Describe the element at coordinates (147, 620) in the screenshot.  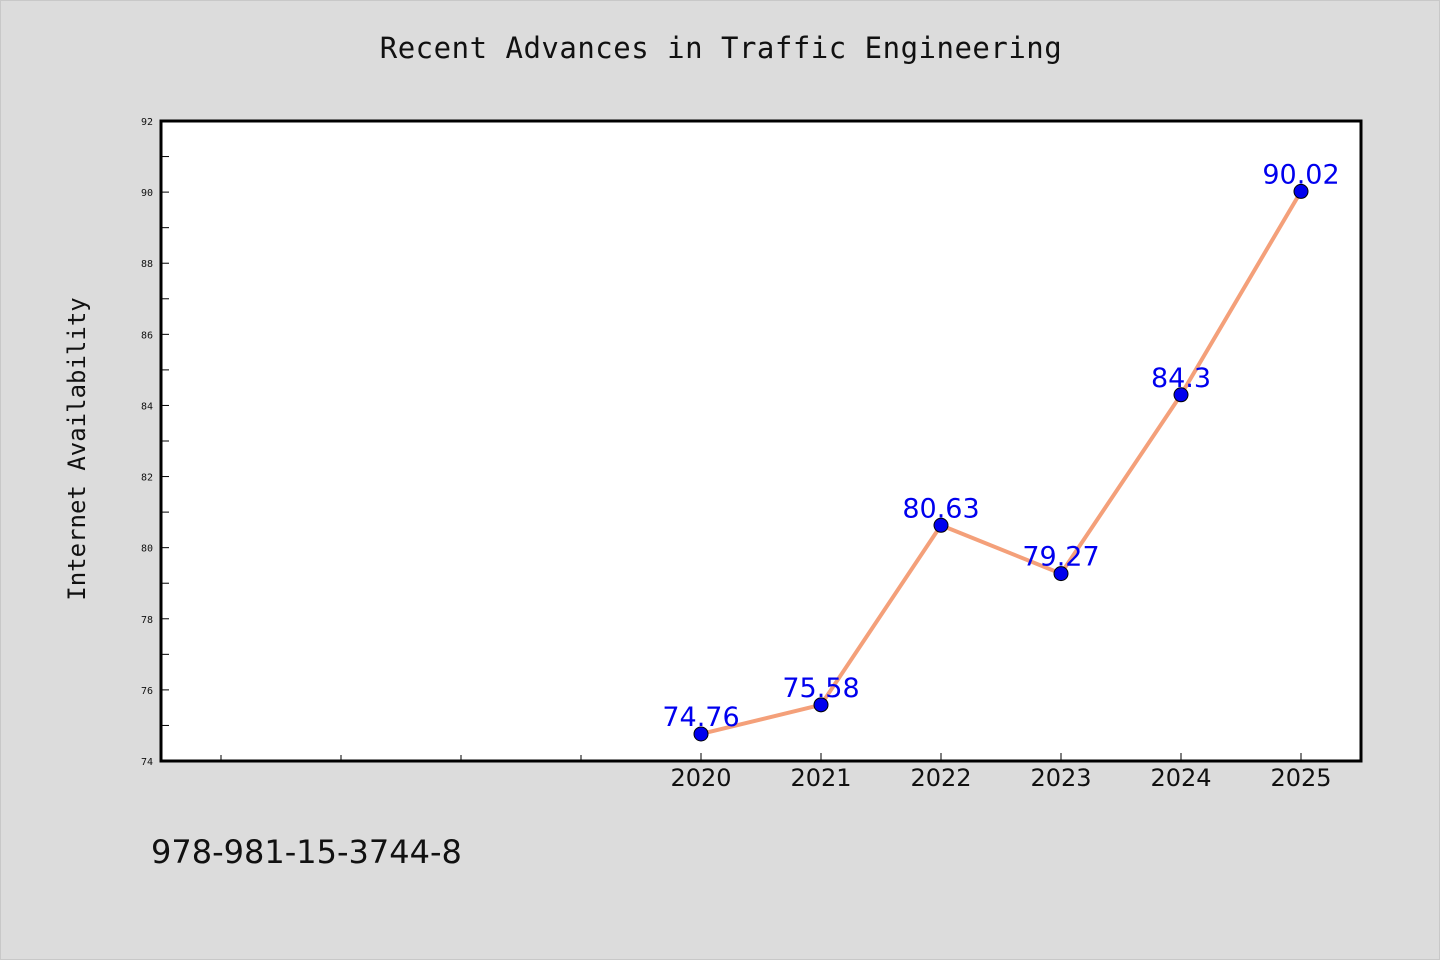
I see `y-tick-label: 78` at that location.